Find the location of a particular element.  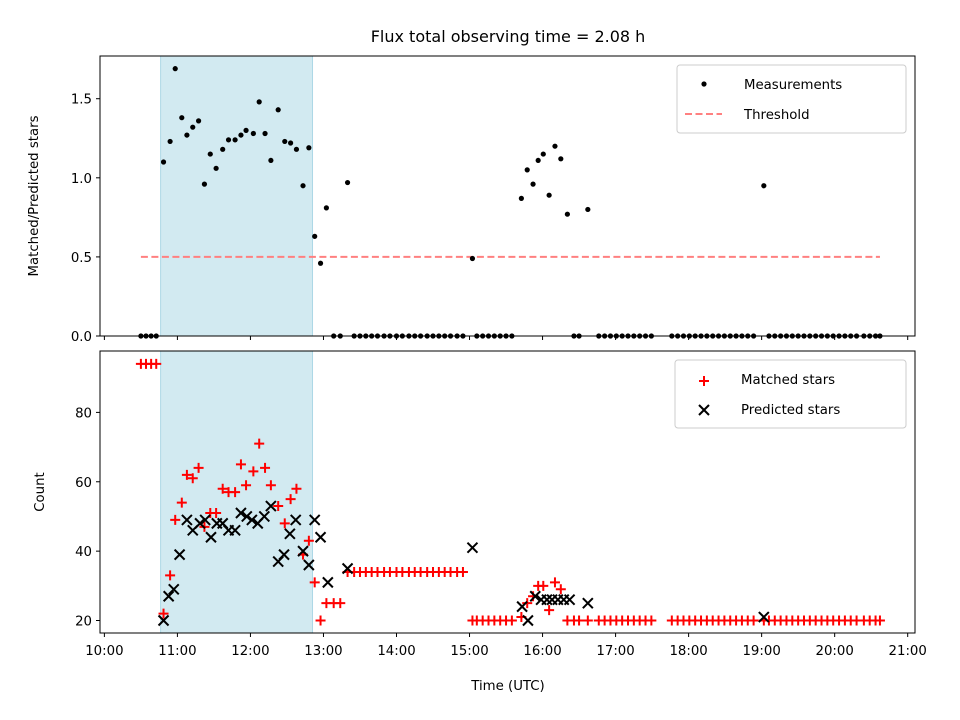

y-tick-label: 20 is located at coordinates (83, 622).